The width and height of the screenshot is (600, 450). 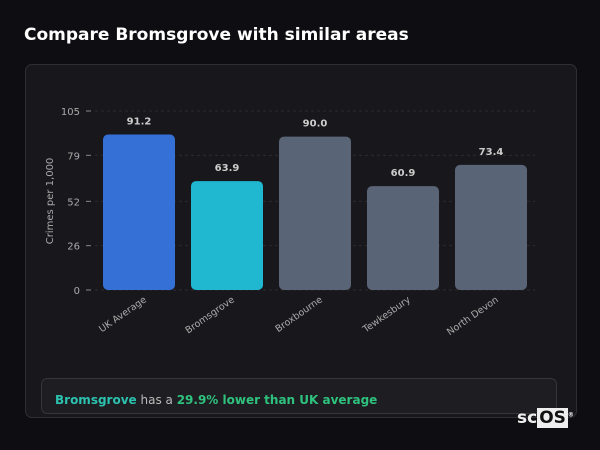 I want to click on y-tick-label: 79, so click(x=73, y=156).